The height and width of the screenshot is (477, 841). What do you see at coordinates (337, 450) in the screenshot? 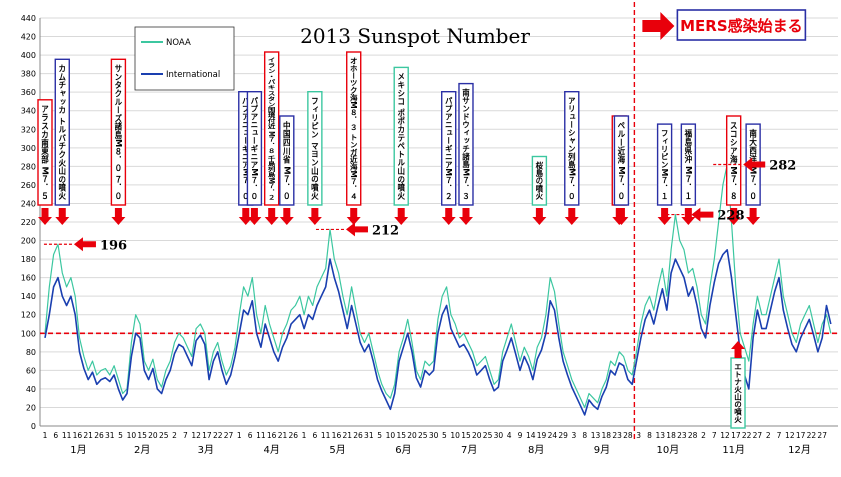
I see `month-label: 5月` at bounding box center [337, 450].